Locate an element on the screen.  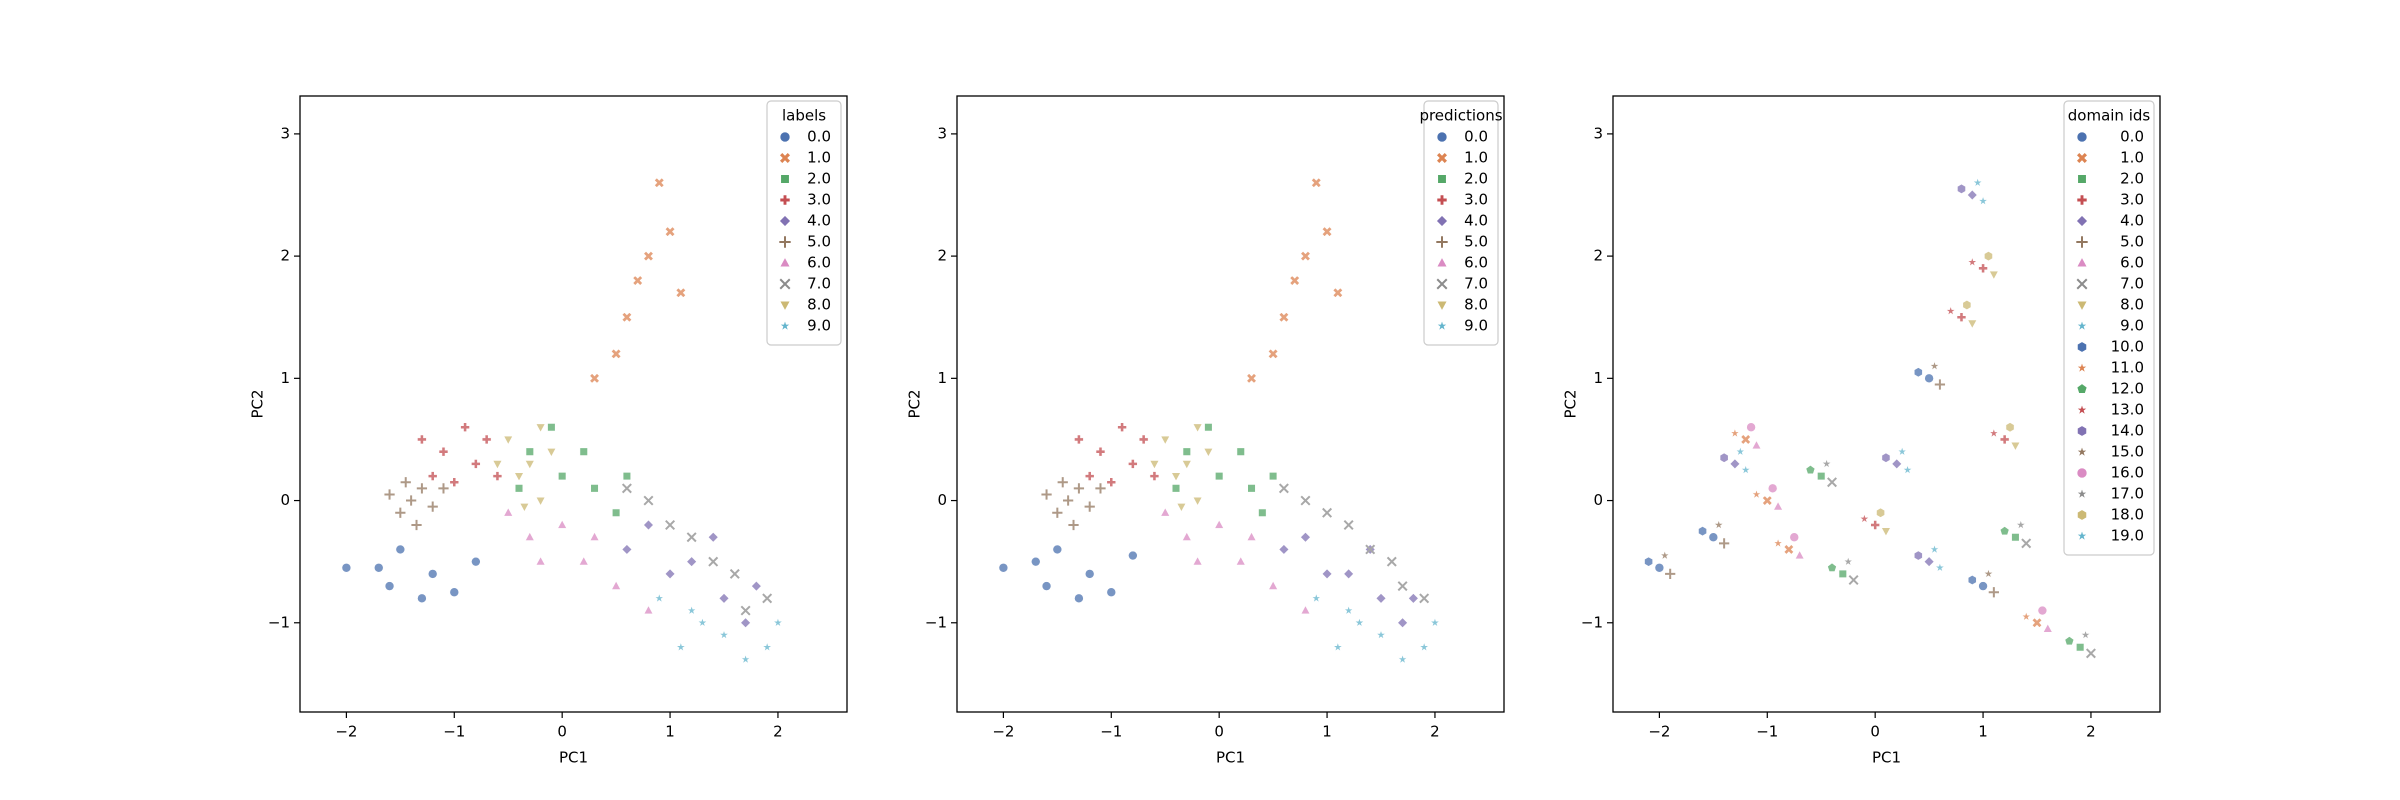
y-tick-label: 1 is located at coordinates (942, 378).